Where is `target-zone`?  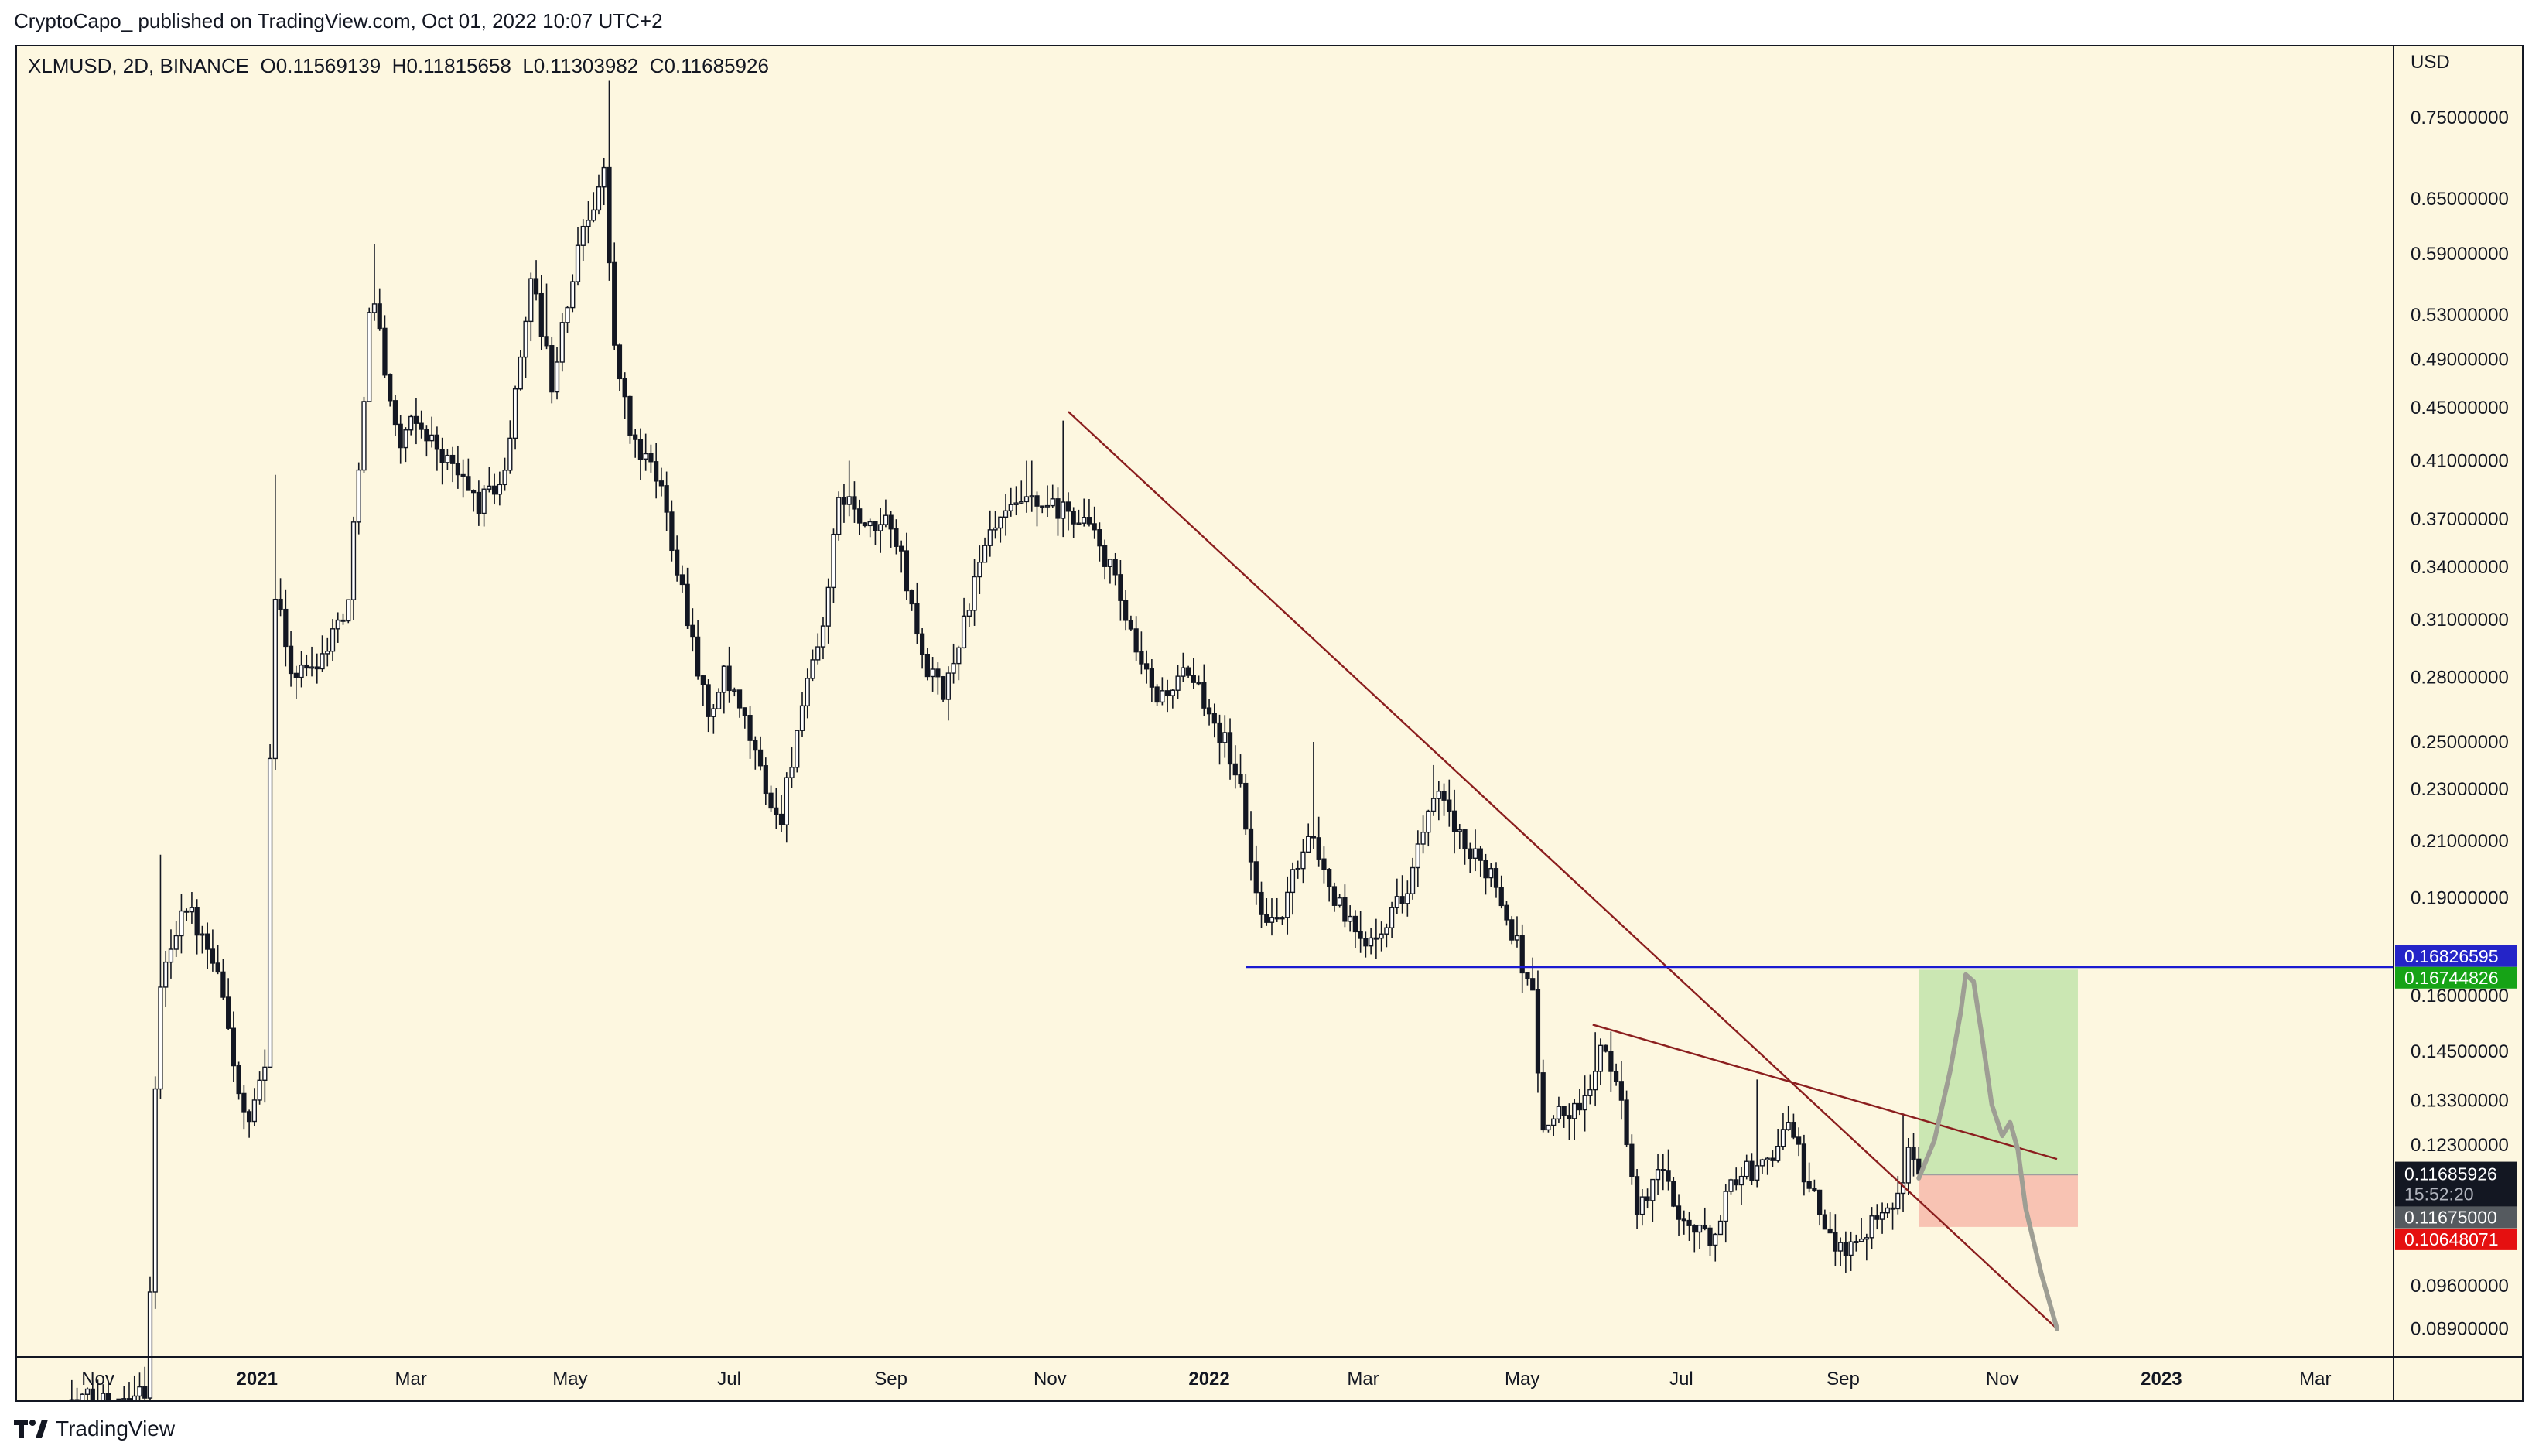 target-zone is located at coordinates (1998, 1072).